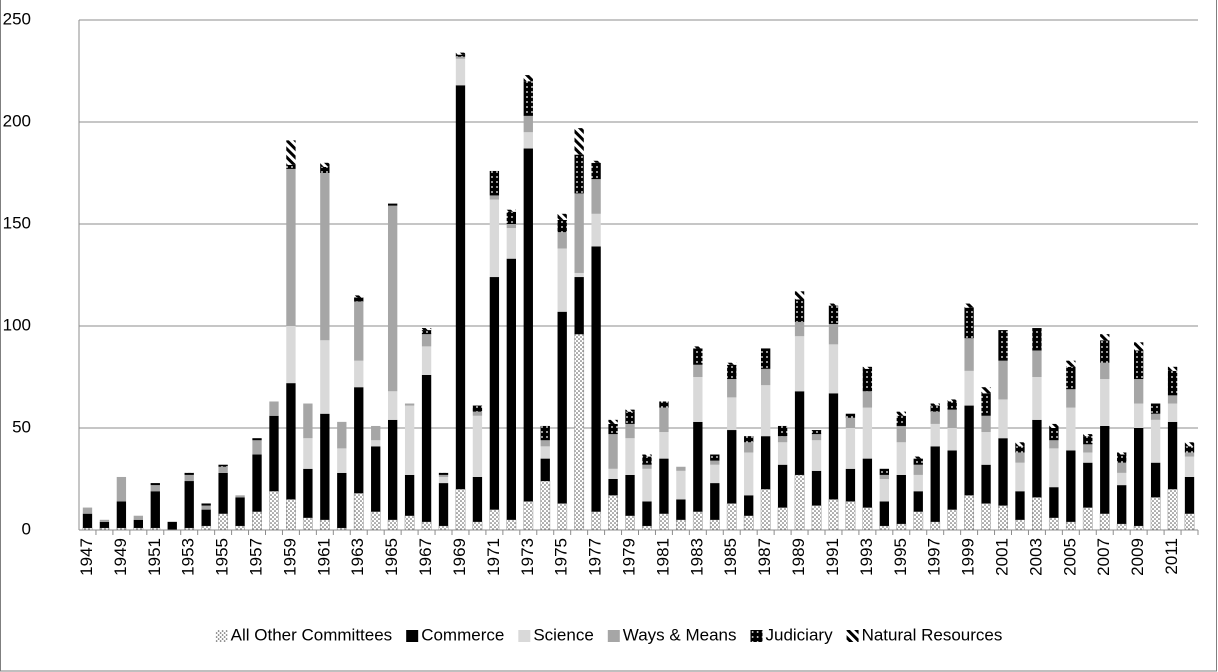  I want to click on x-tick-label: 1989, so click(798, 557).